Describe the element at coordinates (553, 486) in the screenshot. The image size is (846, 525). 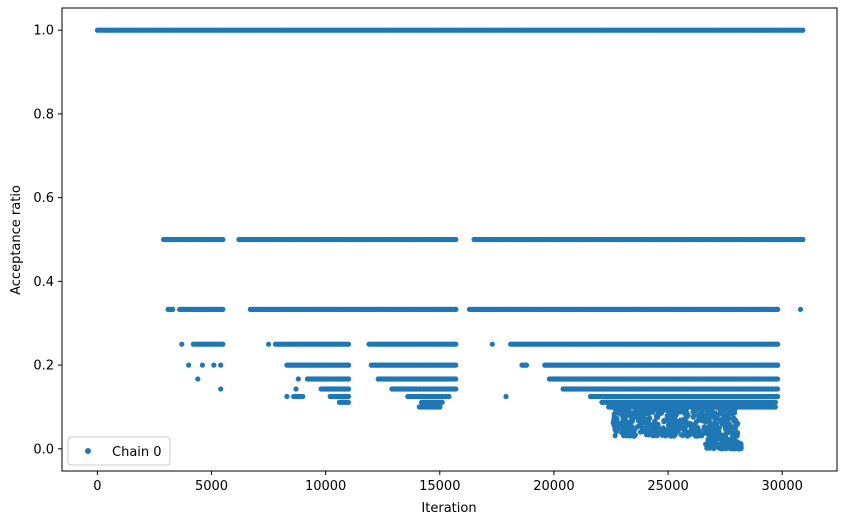
I see `x-tick-label: 20000` at that location.